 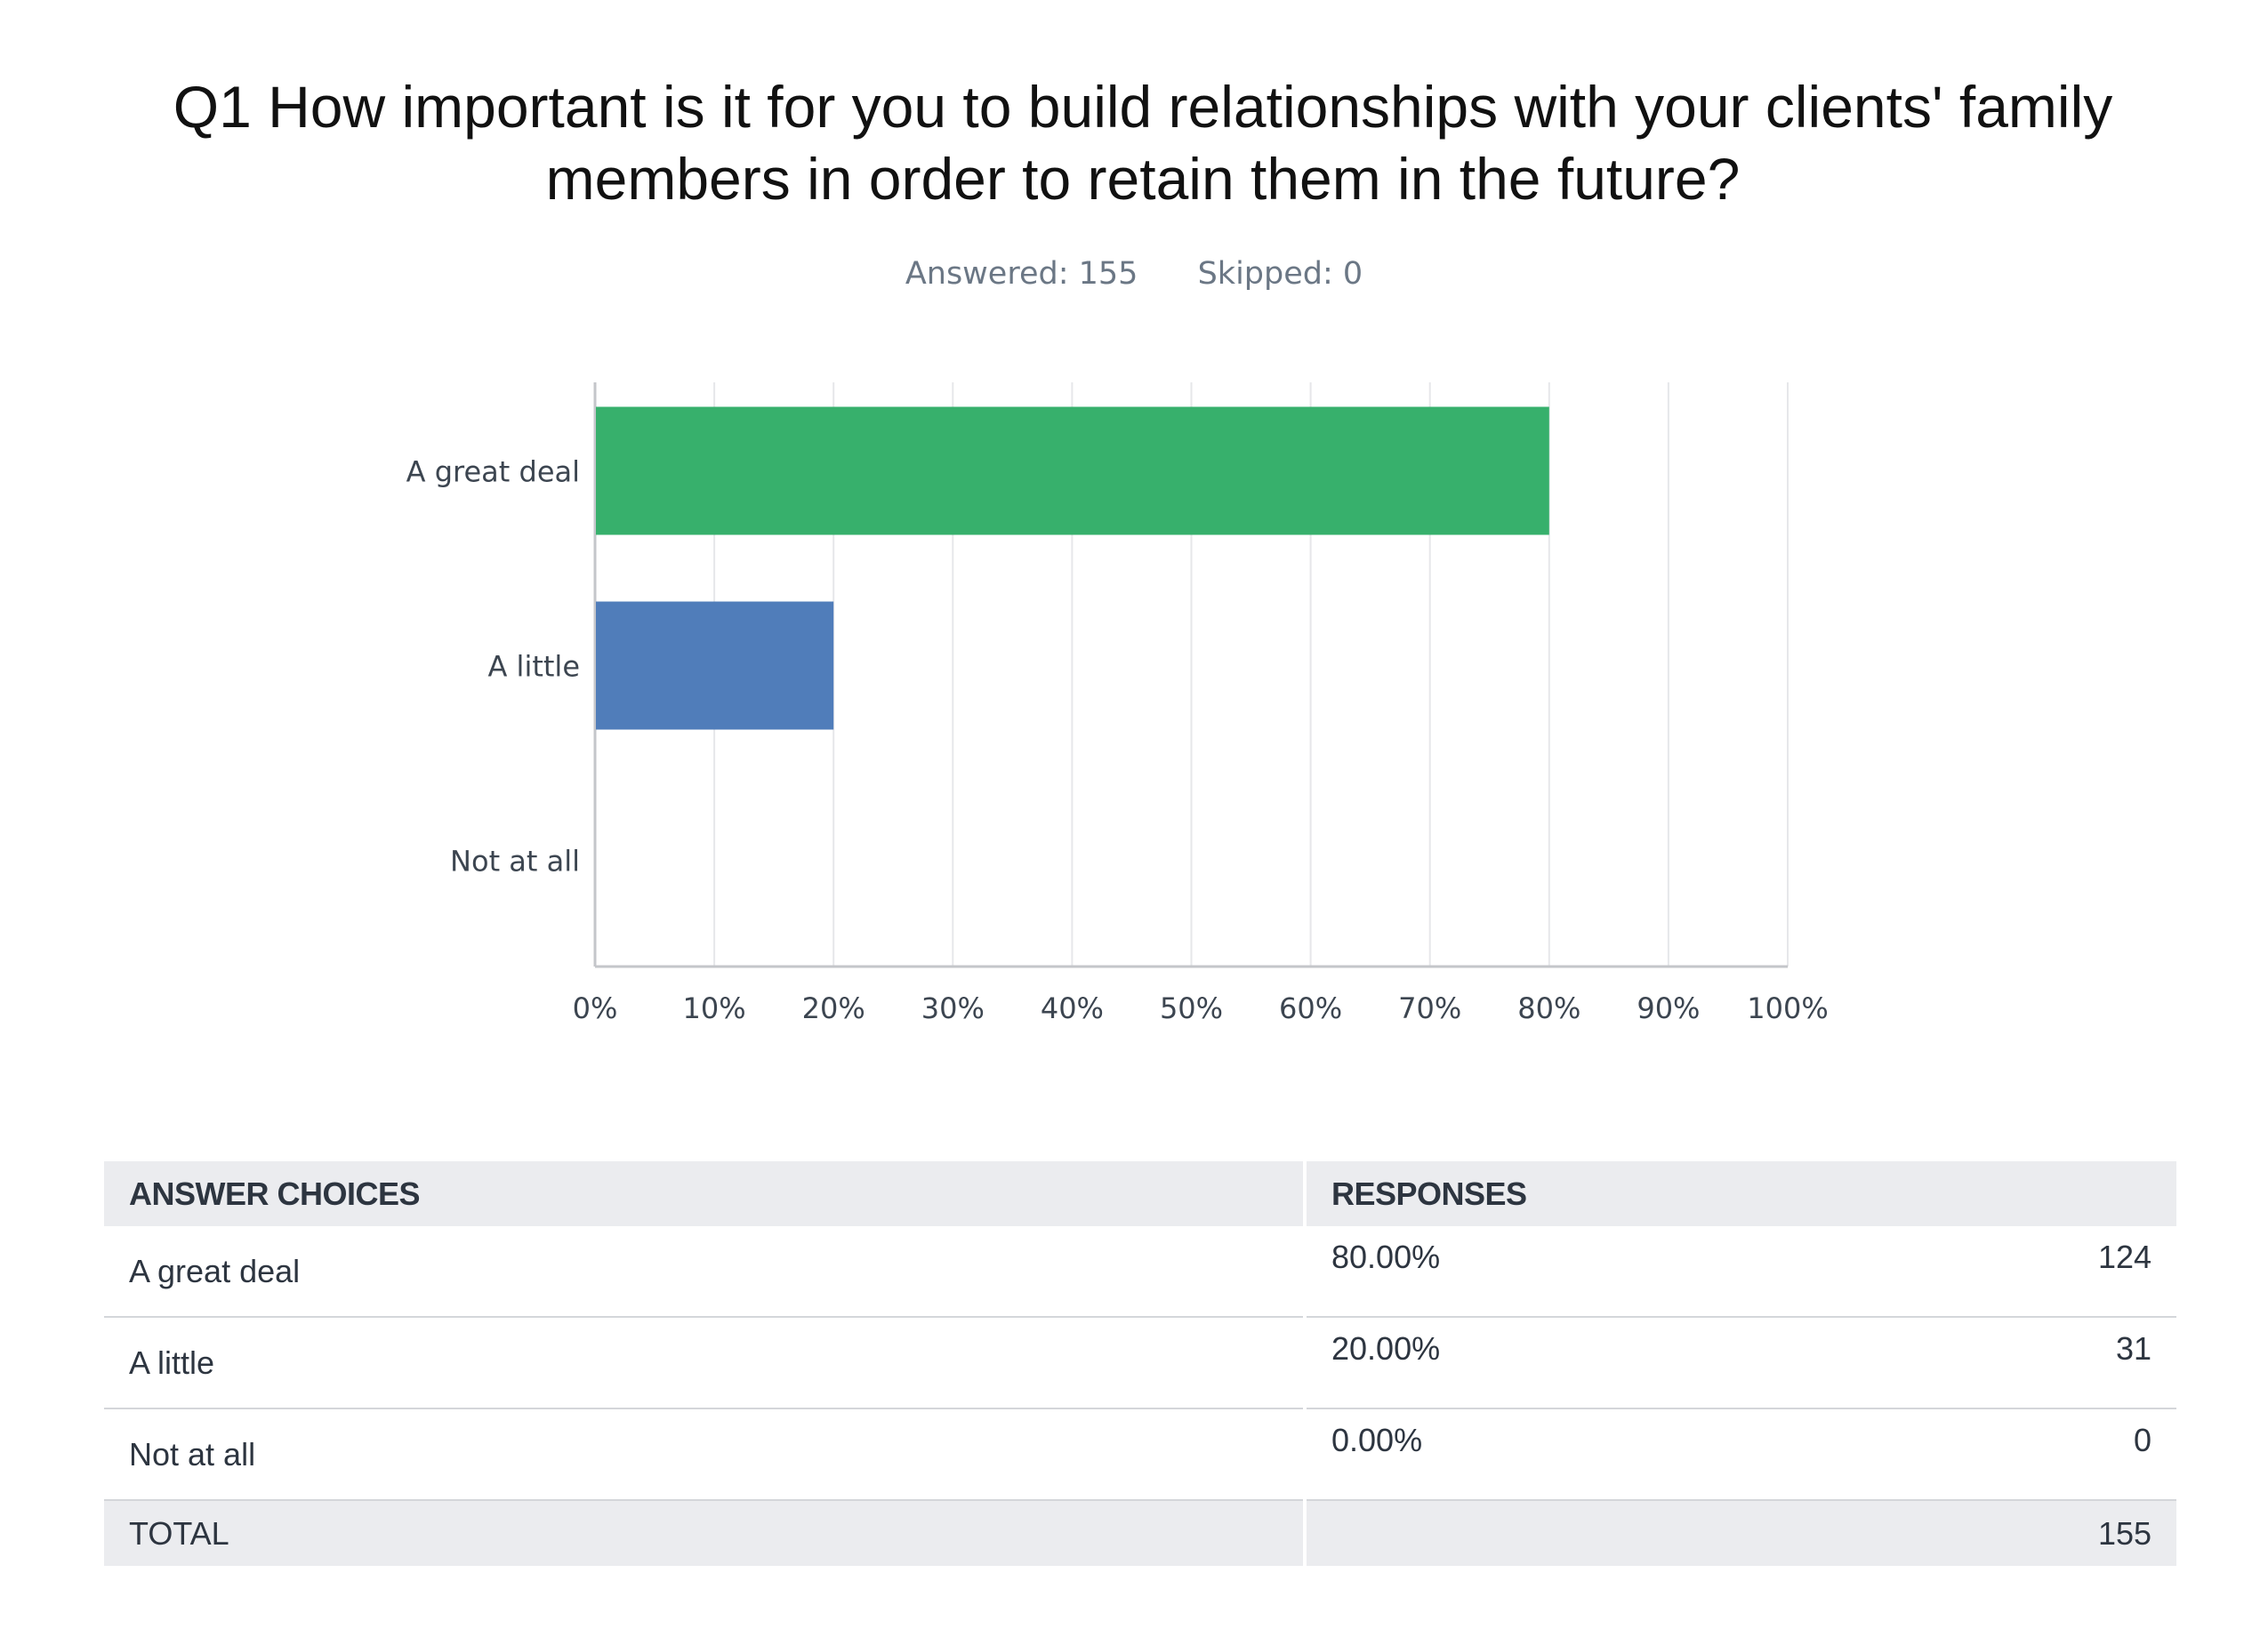 What do you see at coordinates (1280, 274) in the screenshot?
I see `skipped-count: Skipped: 0` at bounding box center [1280, 274].